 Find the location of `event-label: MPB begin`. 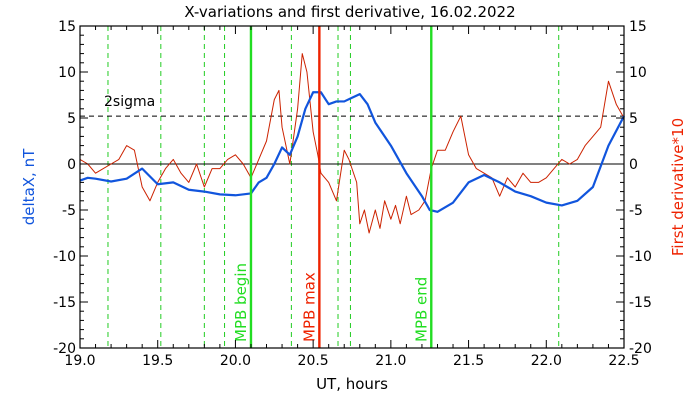

event-label: MPB begin is located at coordinates (241, 302).